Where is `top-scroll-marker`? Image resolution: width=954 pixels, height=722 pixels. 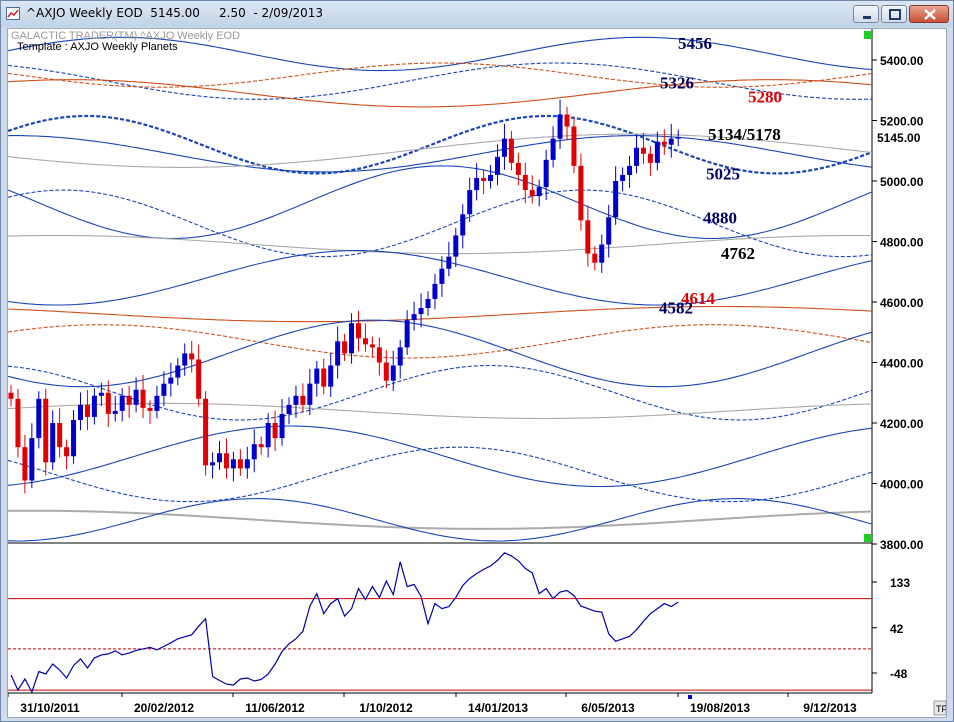 top-scroll-marker is located at coordinates (868, 35).